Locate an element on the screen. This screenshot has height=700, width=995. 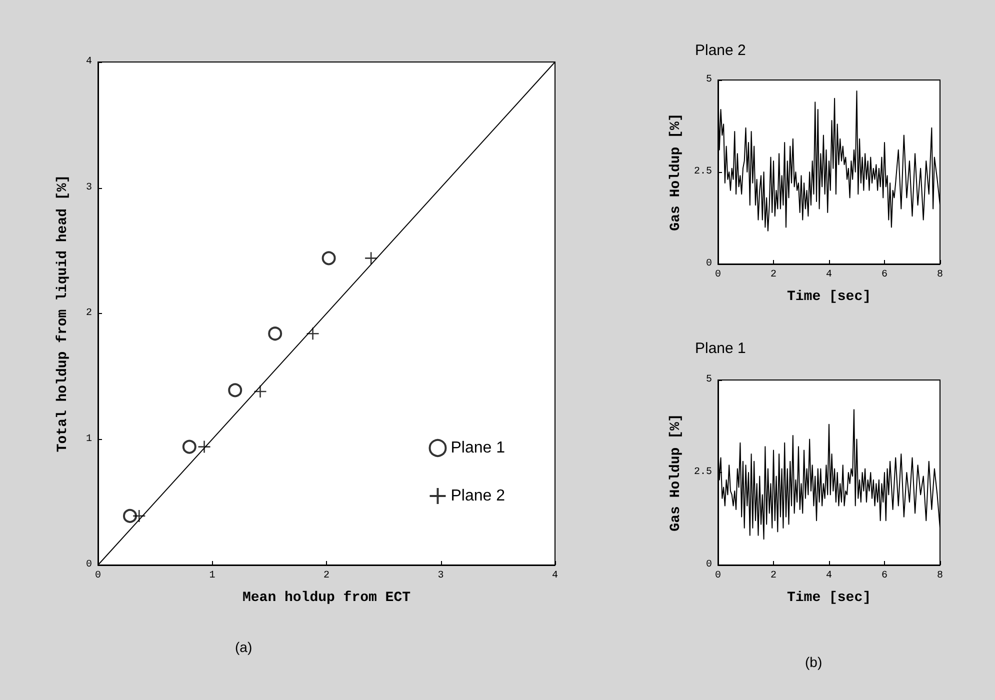
x-tick-label: 1 is located at coordinates (212, 576).